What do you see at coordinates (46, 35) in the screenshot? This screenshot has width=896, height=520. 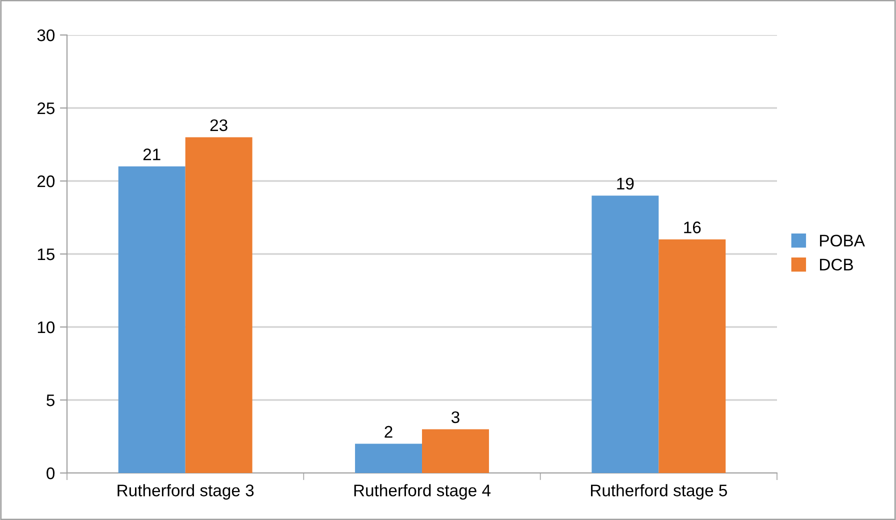 I see `y-tick-label: 30` at bounding box center [46, 35].